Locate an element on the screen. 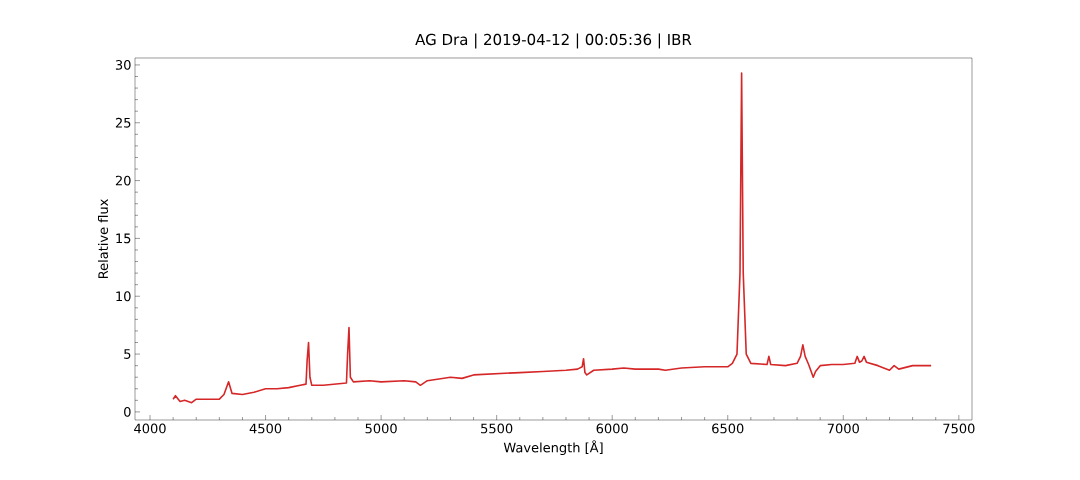 The image size is (1080, 480). y-tick-label: 25 is located at coordinates (123, 122).